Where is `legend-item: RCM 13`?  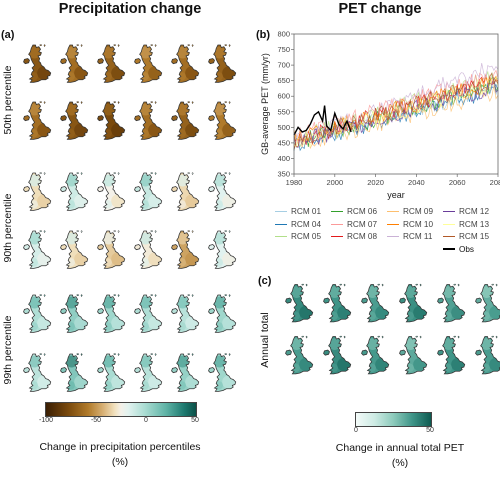
legend-item: RCM 13 is located at coordinates (466, 224).